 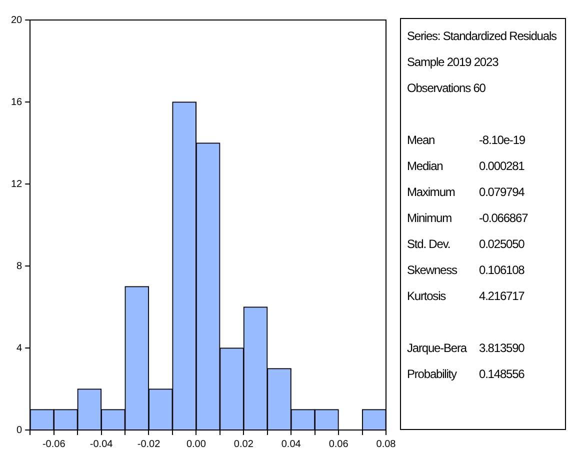 I want to click on text: 0.025050, so click(x=501, y=244).